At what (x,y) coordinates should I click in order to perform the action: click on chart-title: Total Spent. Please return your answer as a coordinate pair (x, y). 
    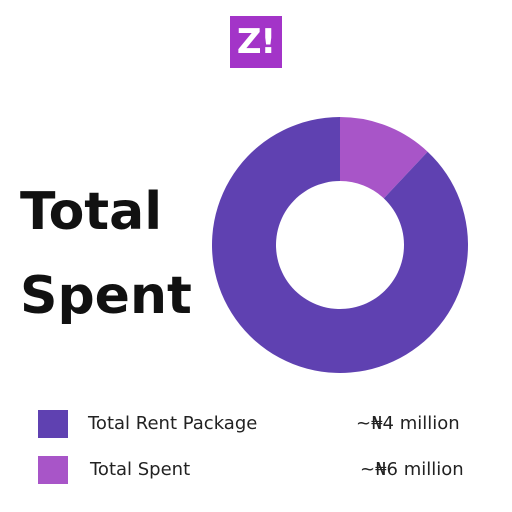
    Looking at the image, I should click on (115, 254).